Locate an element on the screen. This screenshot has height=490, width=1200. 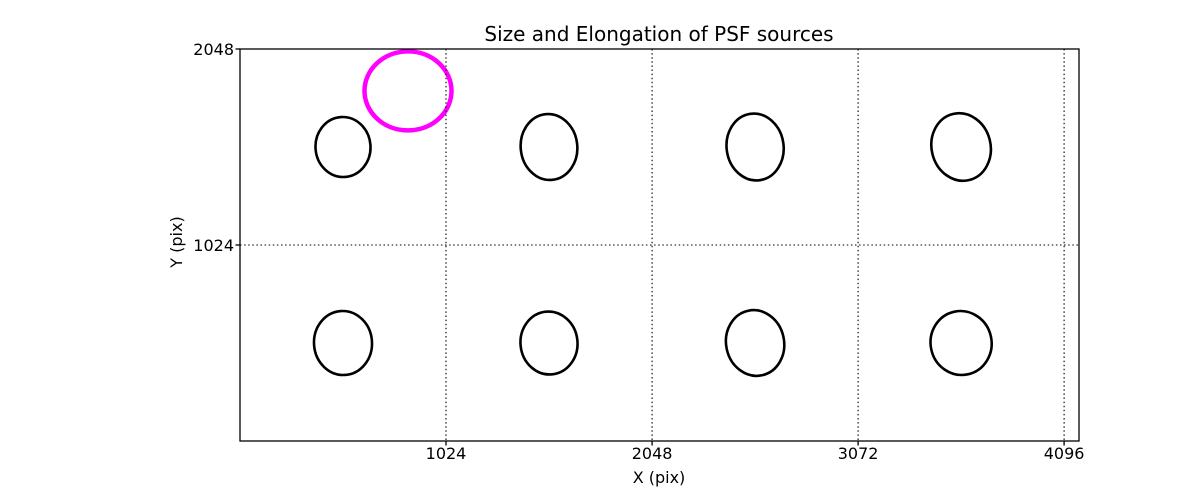
y-tick-label-1024: 1024 is located at coordinates (213, 245).